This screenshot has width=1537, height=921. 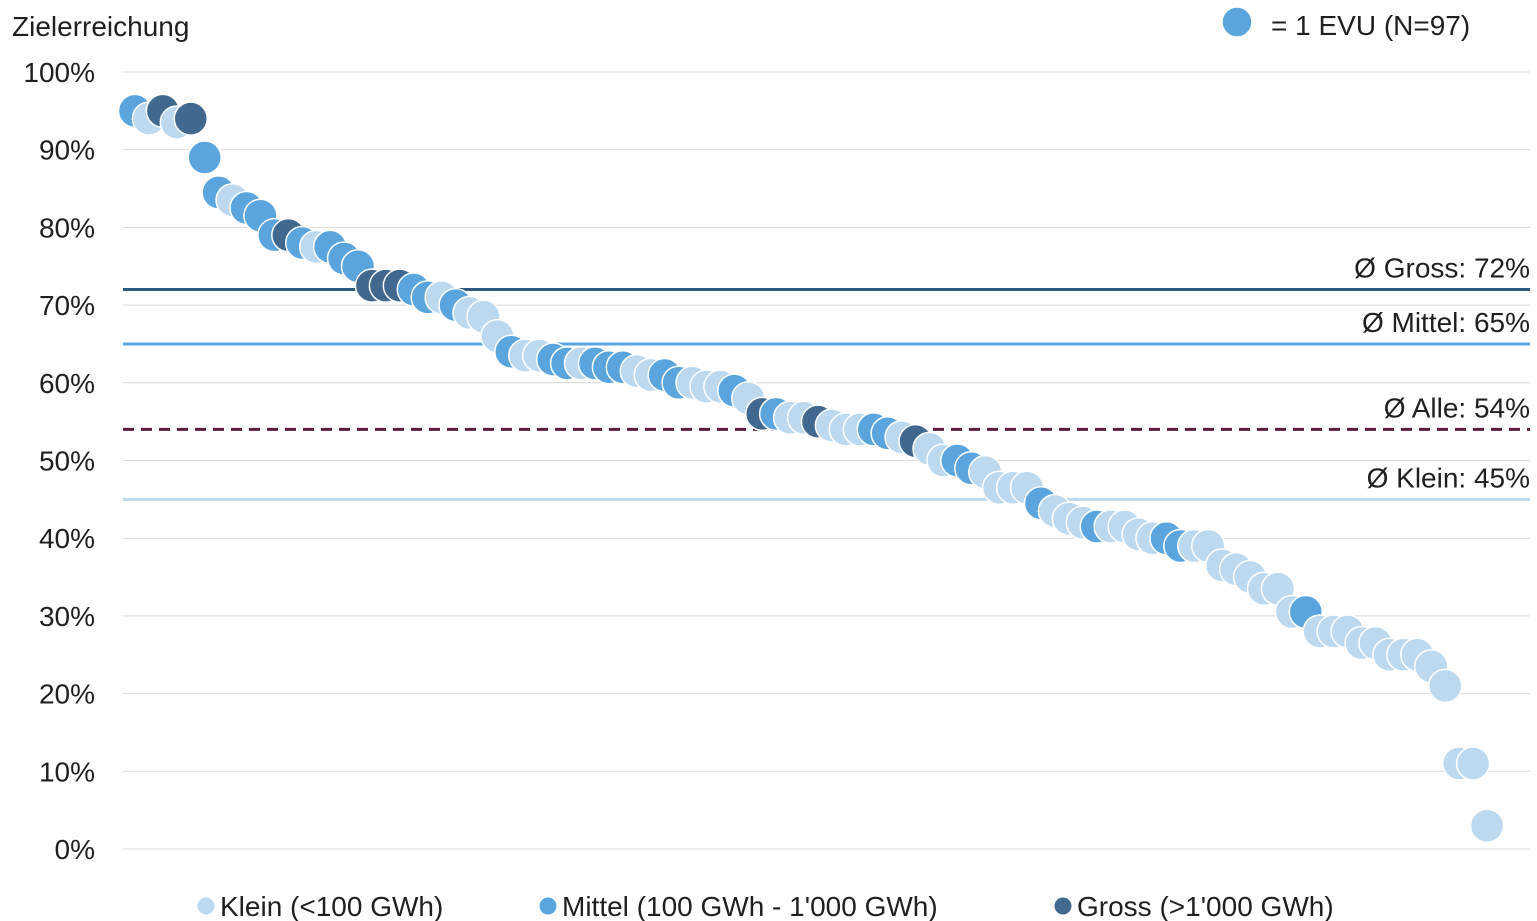 I want to click on y-tick-label: 60%, so click(x=67, y=383).